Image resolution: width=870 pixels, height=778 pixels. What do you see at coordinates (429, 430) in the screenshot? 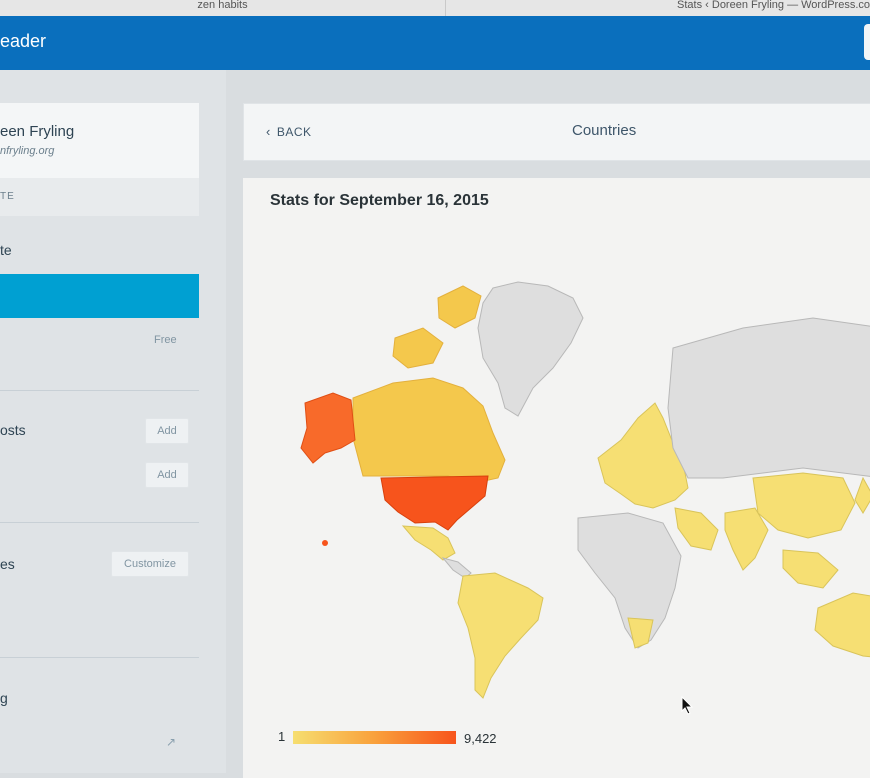
I see `canada-region` at bounding box center [429, 430].